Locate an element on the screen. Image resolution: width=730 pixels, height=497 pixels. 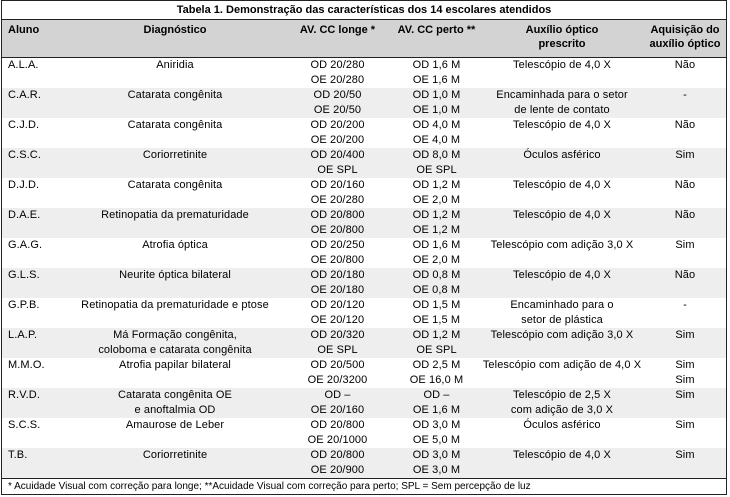
cell-av-longe-line: OE 20/800 is located at coordinates (337, 260).